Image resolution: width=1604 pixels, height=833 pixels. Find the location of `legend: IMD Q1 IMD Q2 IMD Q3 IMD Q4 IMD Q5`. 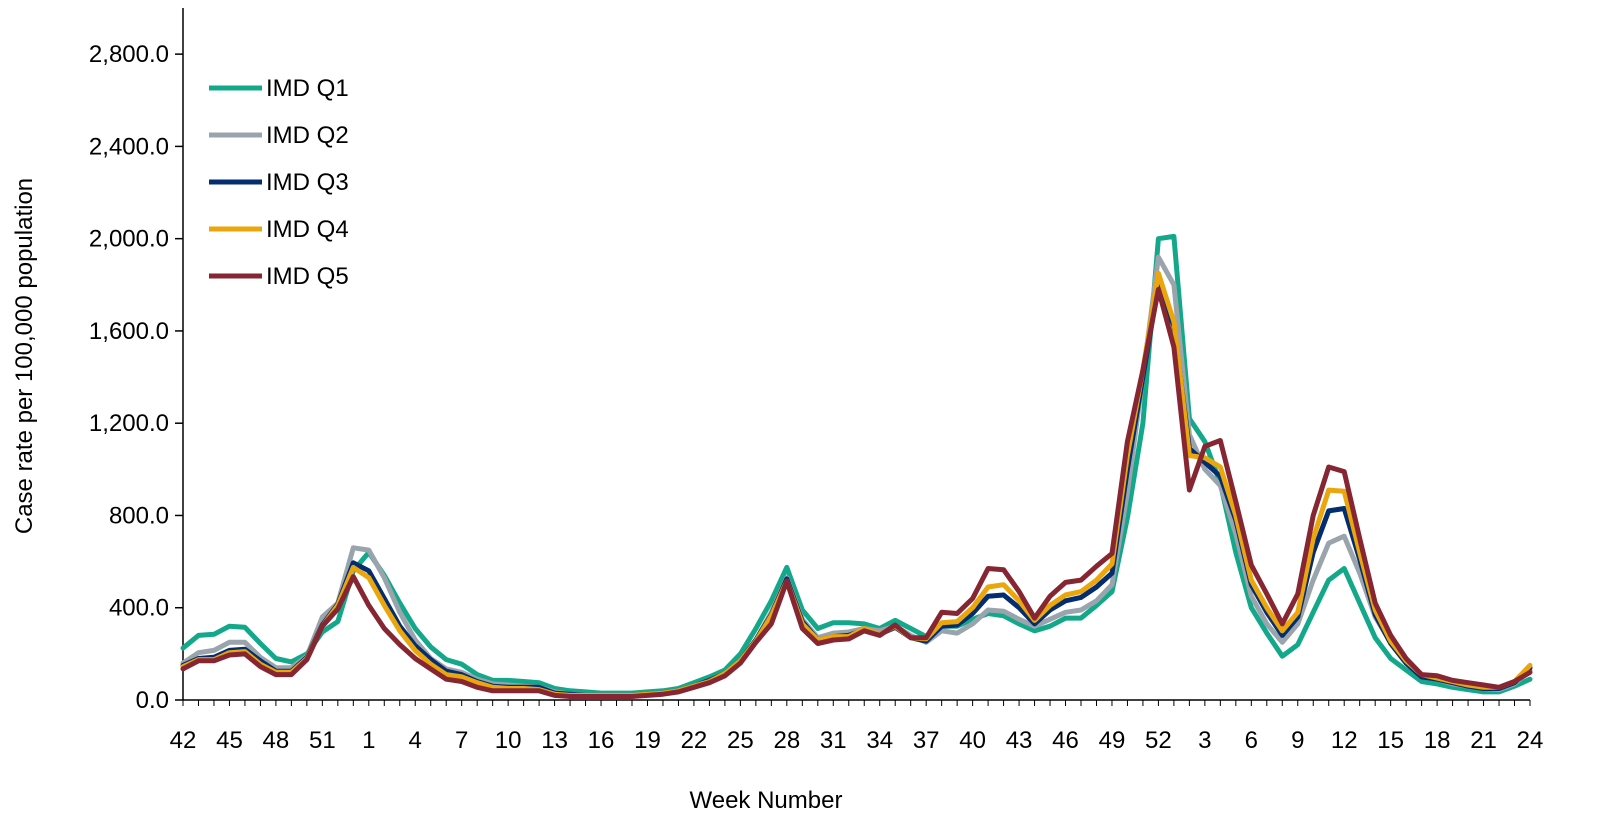

legend: IMD Q1 IMD Q2 IMD Q3 IMD Q4 IMD Q5 is located at coordinates (279, 182).